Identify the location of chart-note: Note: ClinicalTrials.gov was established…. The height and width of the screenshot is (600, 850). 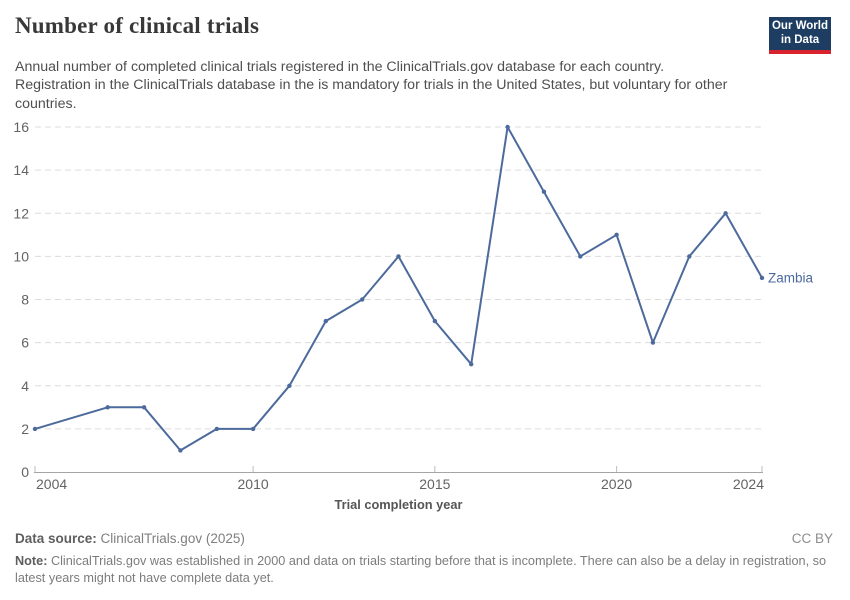
(422, 570).